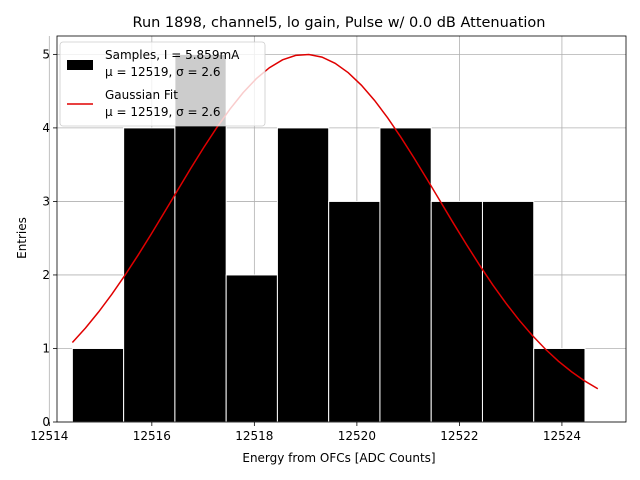 Image resolution: width=640 pixels, height=480 pixels. Describe the element at coordinates (46, 275) in the screenshot. I see `y-tick-label: 2` at that location.